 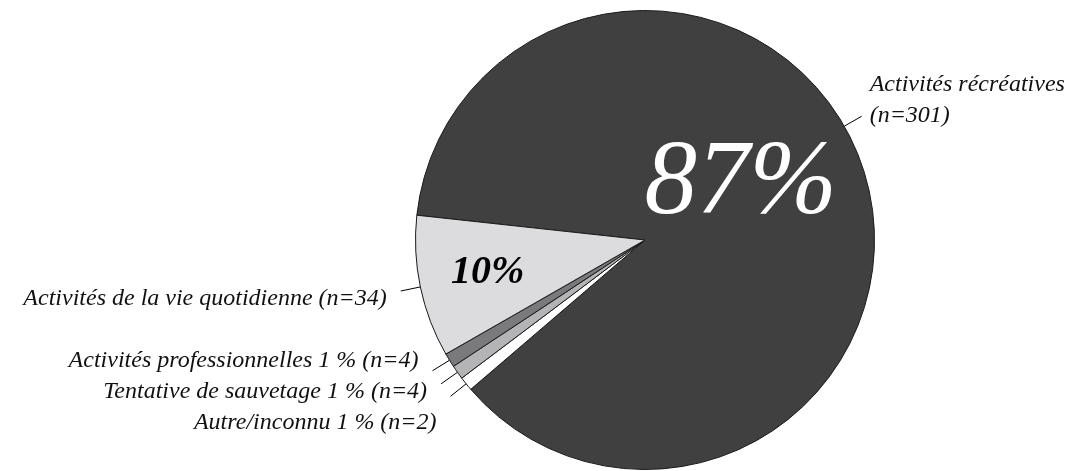 What do you see at coordinates (488, 270) in the screenshot?
I see `data-label: 10%` at bounding box center [488, 270].